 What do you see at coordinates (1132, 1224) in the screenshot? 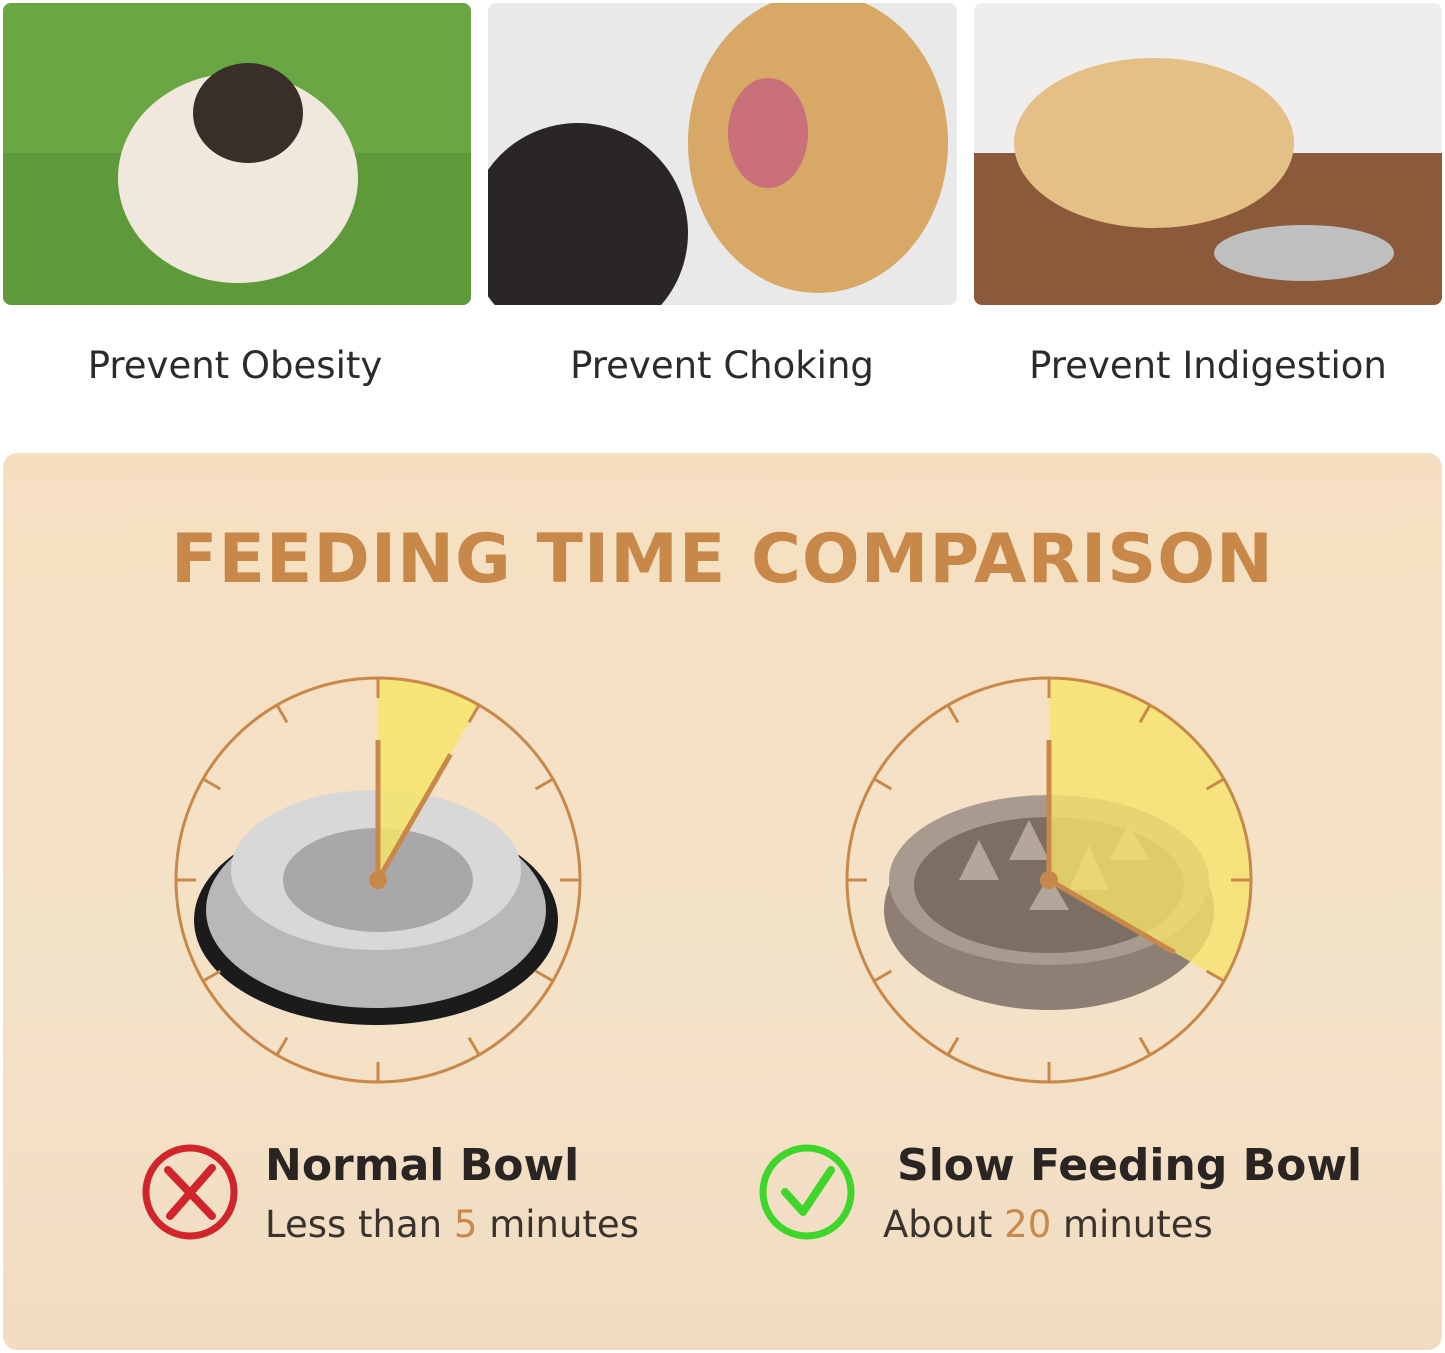
I see `slow-time-suffix: minutes` at bounding box center [1132, 1224].